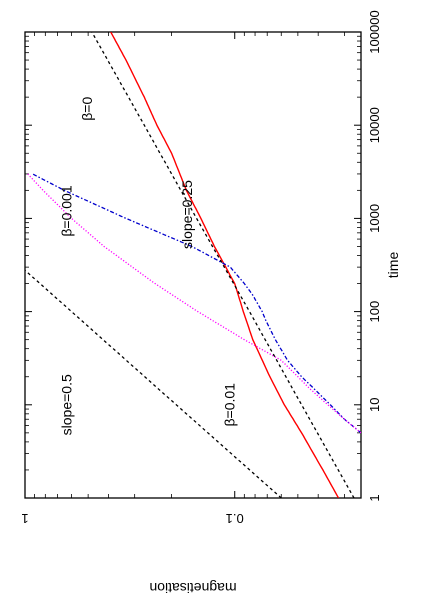 Image resolution: width=421 pixels, height=600 pixels. Describe the element at coordinates (374, 405) in the screenshot. I see `x-tick-label: 10` at that location.